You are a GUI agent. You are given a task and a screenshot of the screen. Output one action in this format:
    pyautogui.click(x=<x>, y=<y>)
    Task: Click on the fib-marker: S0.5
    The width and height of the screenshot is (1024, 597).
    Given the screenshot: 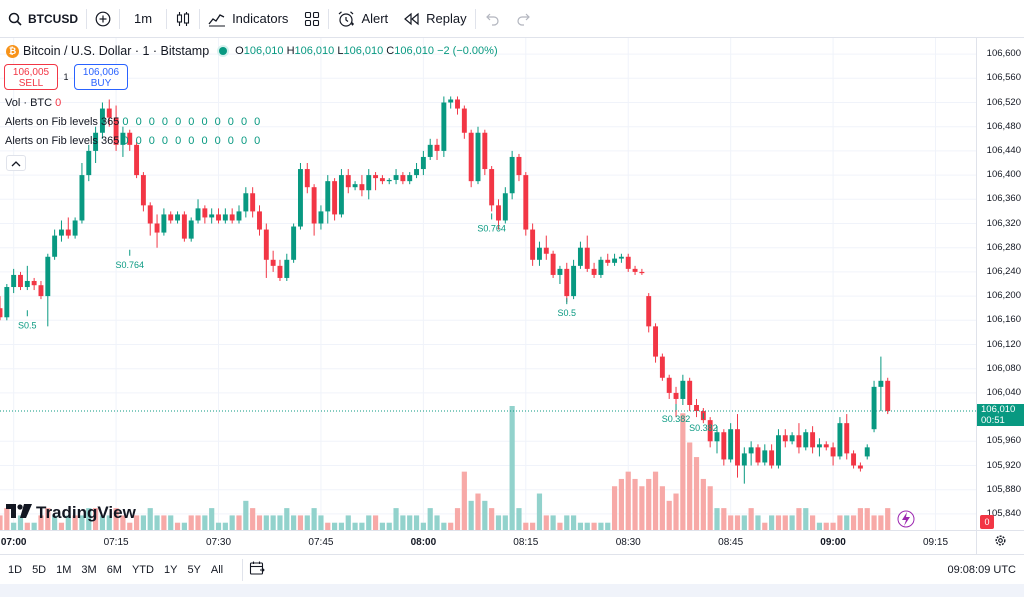 What is the action you would take?
    pyautogui.click(x=27, y=320)
    